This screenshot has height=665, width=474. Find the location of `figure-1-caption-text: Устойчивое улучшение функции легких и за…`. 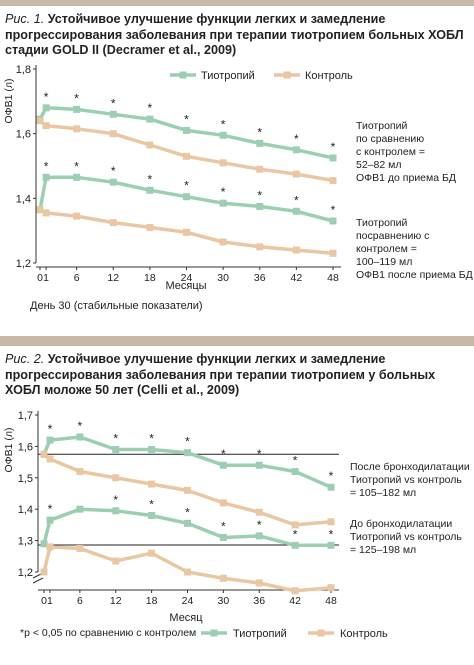

figure-1-caption-text: Устойчивое улучшение функции легких и за… is located at coordinates (234, 34).